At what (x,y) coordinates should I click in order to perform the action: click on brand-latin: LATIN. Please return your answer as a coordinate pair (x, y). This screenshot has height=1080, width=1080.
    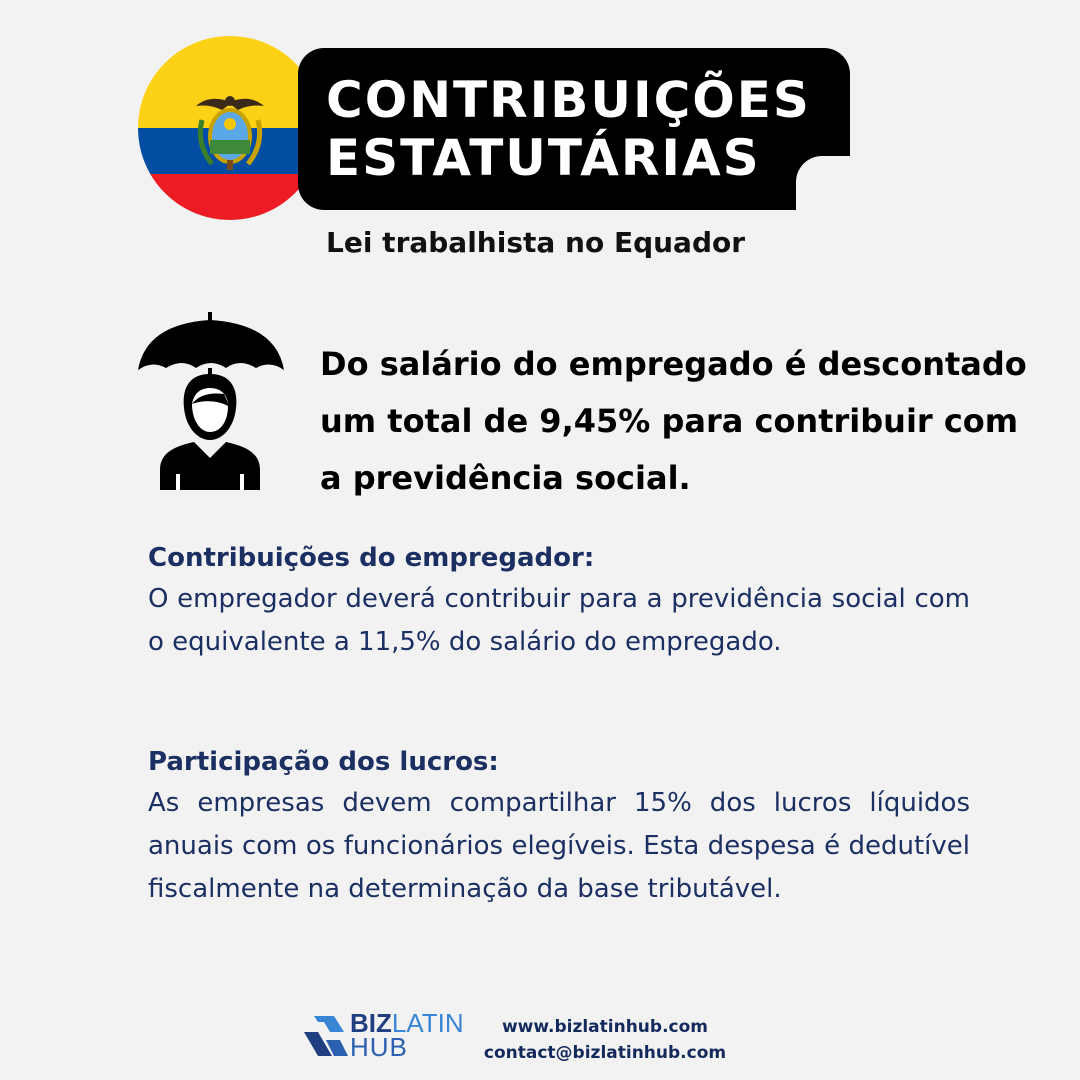
    Looking at the image, I should click on (427, 1023).